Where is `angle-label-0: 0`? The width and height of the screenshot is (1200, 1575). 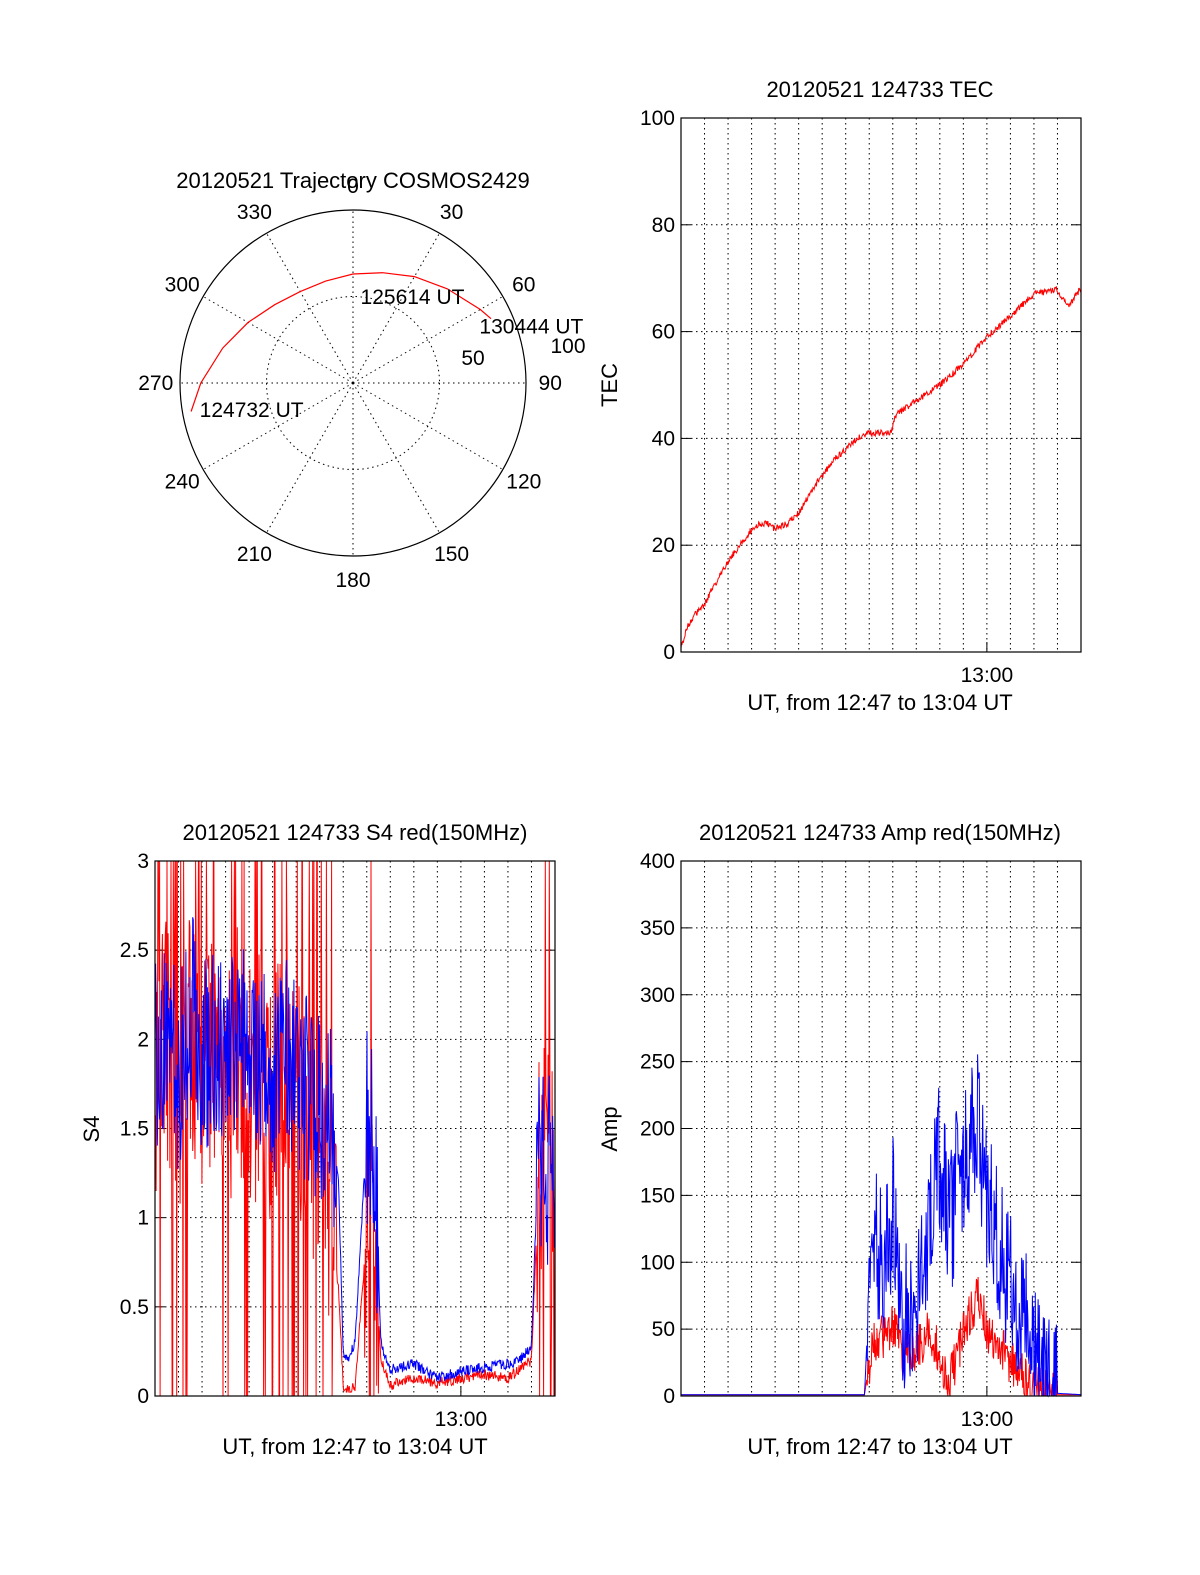 angle-label-0: 0 is located at coordinates (353, 186).